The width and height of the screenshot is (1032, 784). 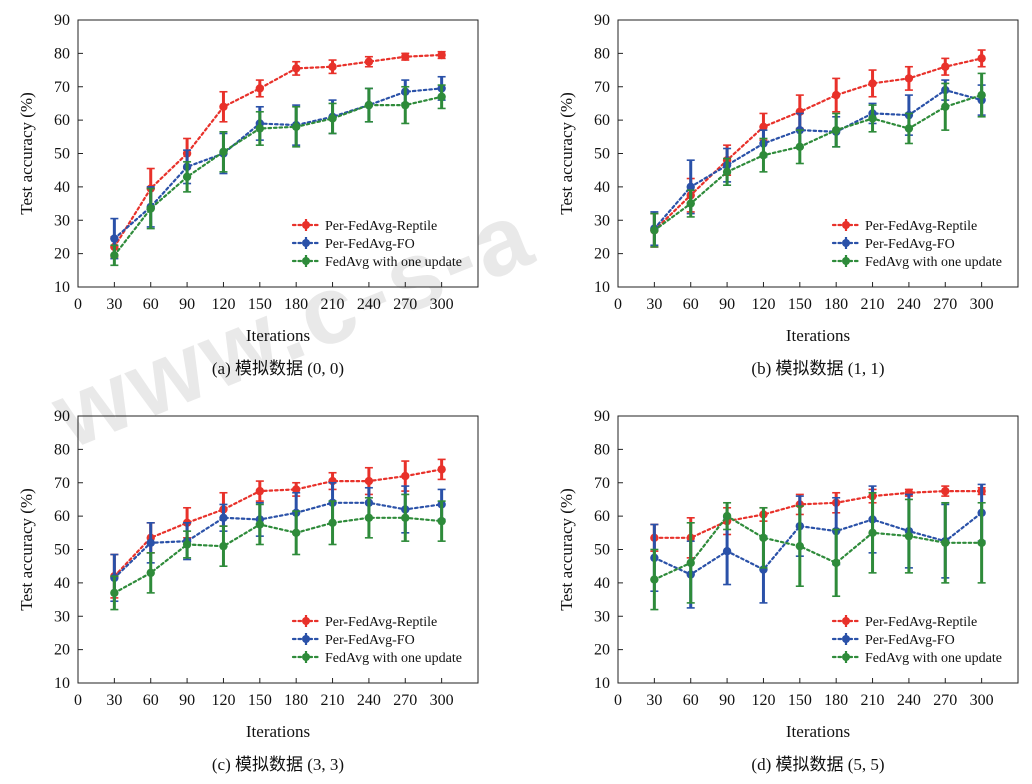 I want to click on y-tick-label: 60, so click(x=602, y=516).